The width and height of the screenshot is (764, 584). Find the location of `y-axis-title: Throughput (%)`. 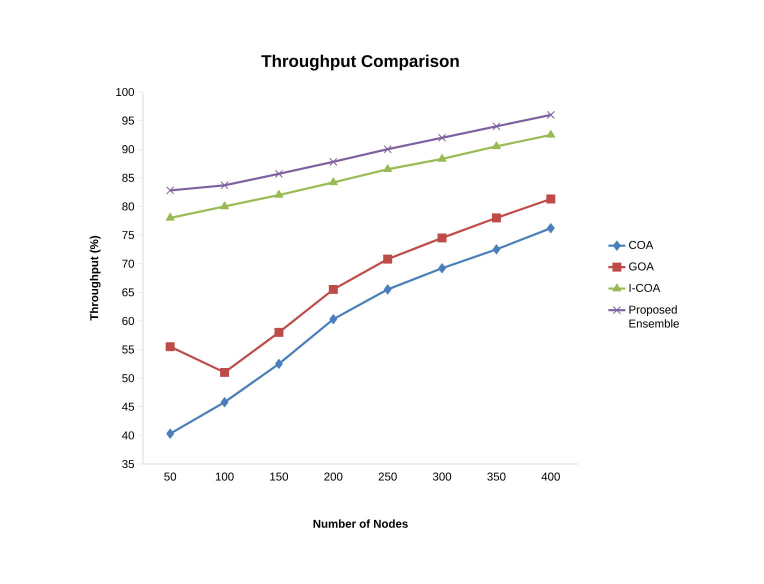

y-axis-title: Throughput (%) is located at coordinates (95, 278).